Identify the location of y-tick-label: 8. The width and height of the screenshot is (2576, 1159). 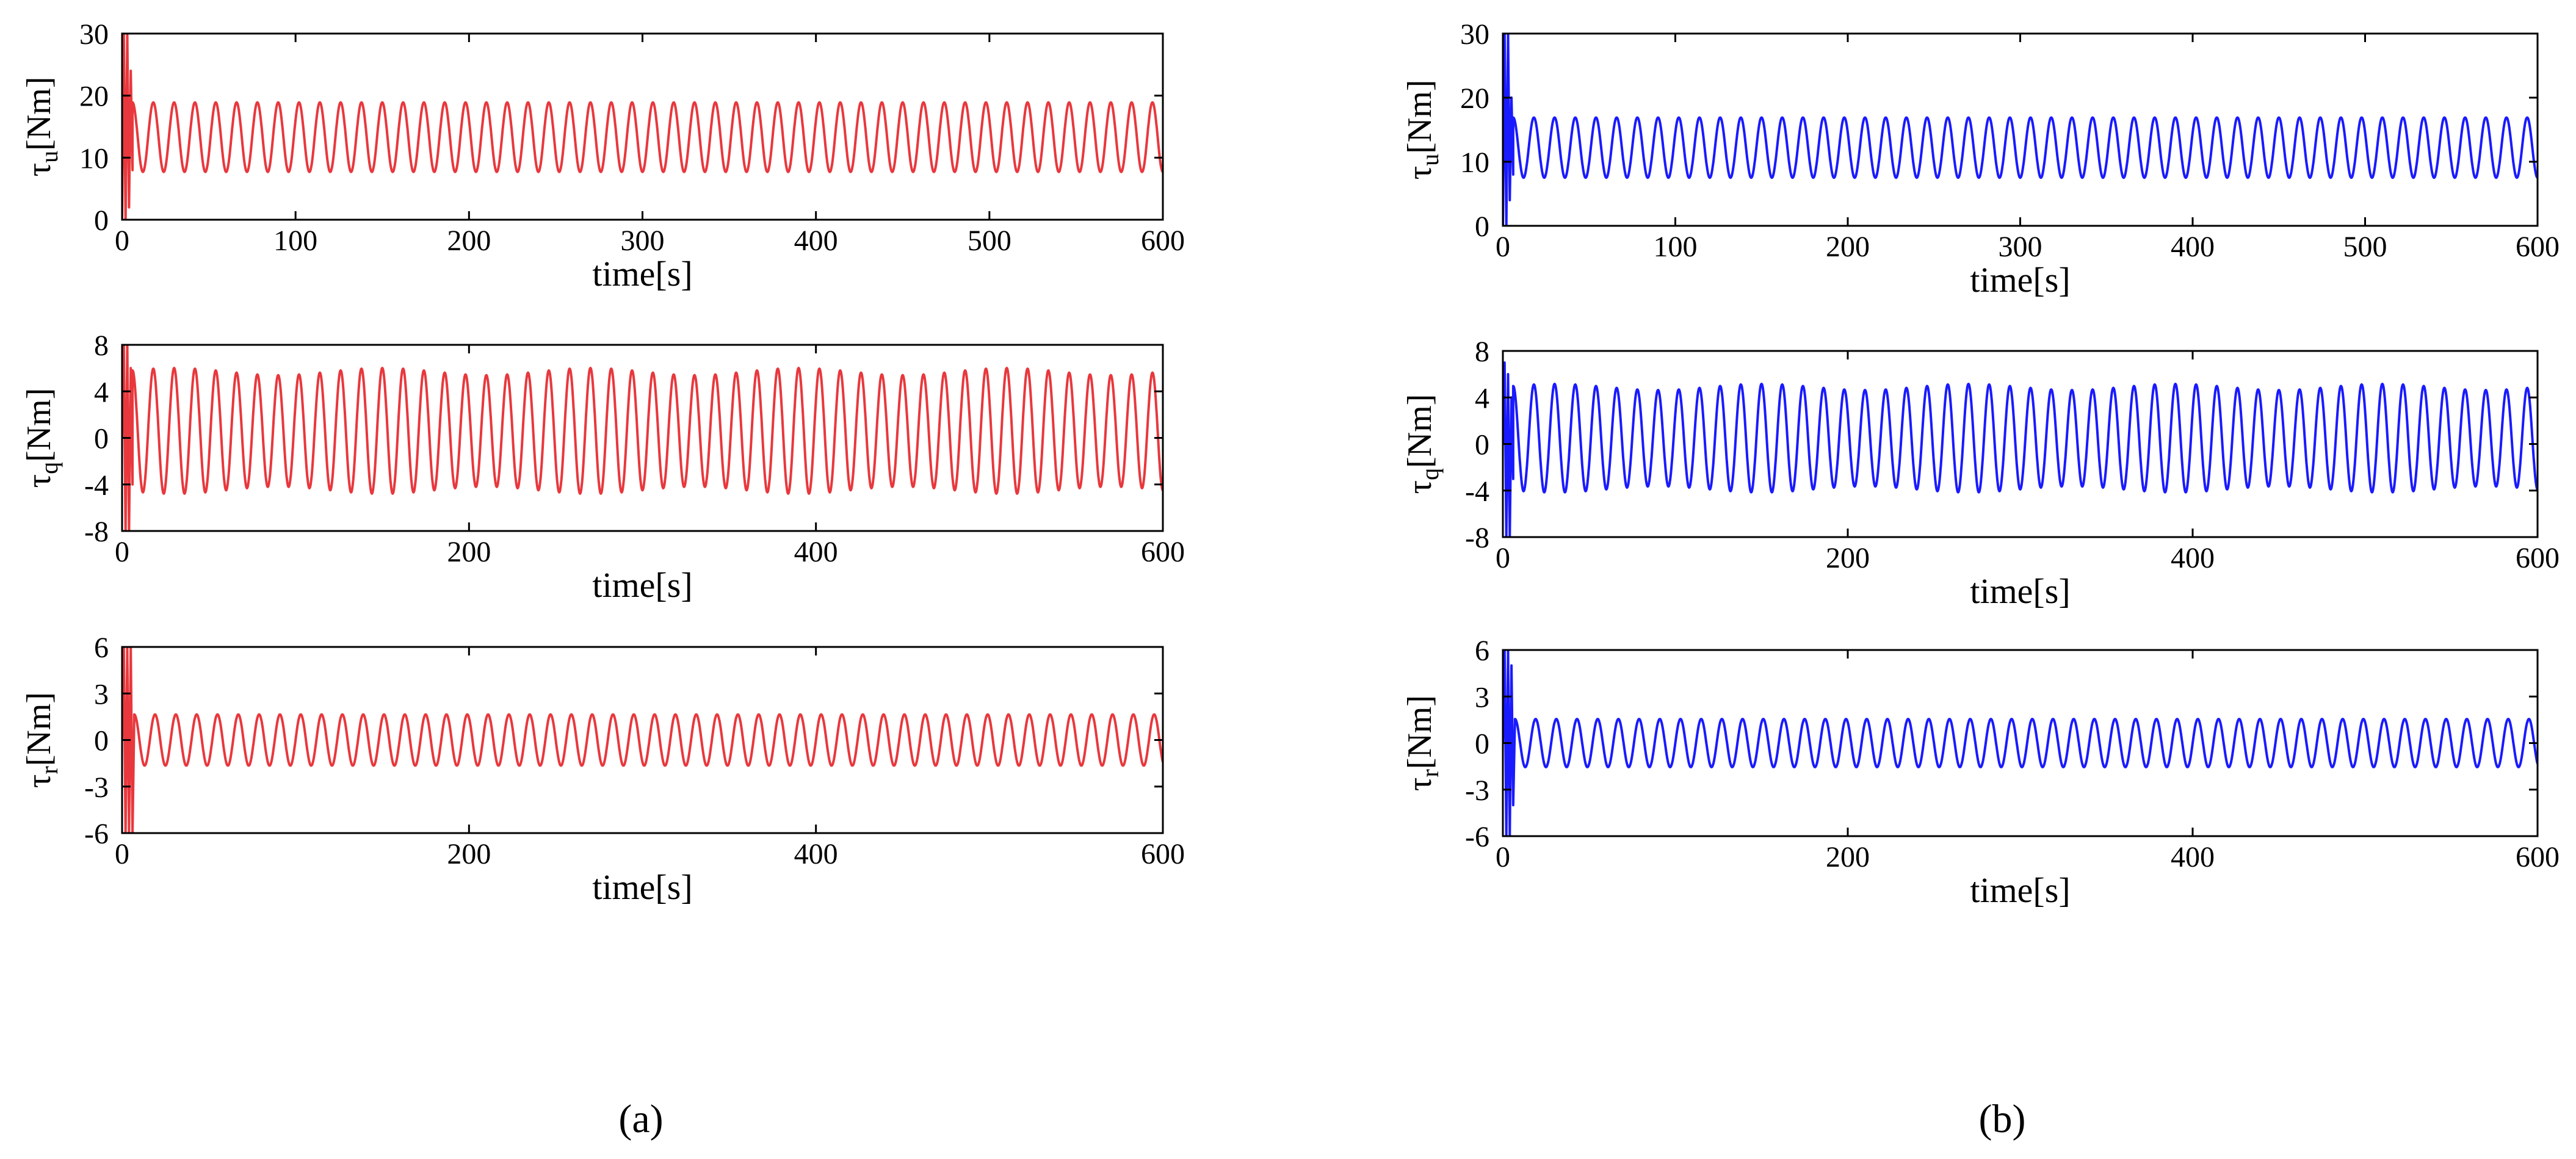
(101, 346).